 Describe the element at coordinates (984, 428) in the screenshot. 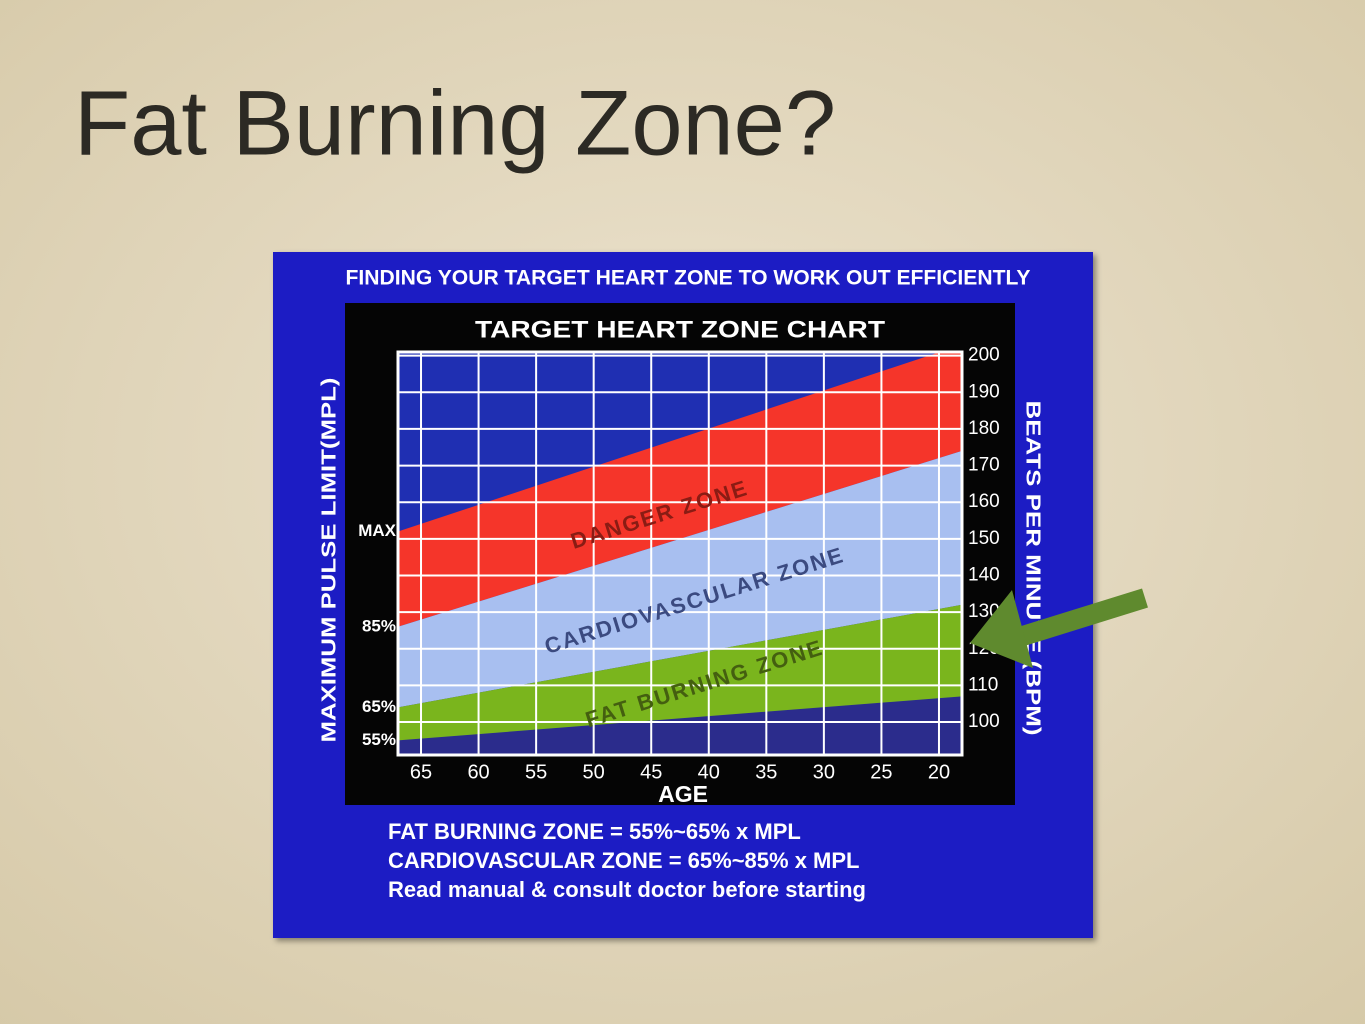

I see `y-tick-label: 180` at that location.